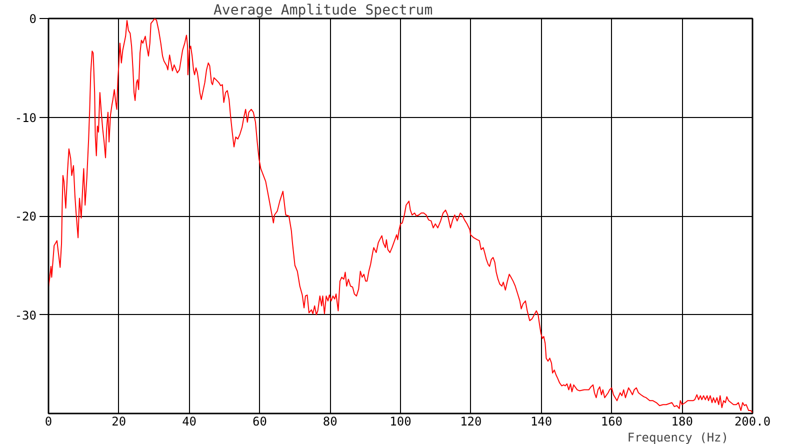 The height and width of the screenshot is (444, 795). What do you see at coordinates (33, 19) in the screenshot?
I see `y-tick-label: 0` at bounding box center [33, 19].